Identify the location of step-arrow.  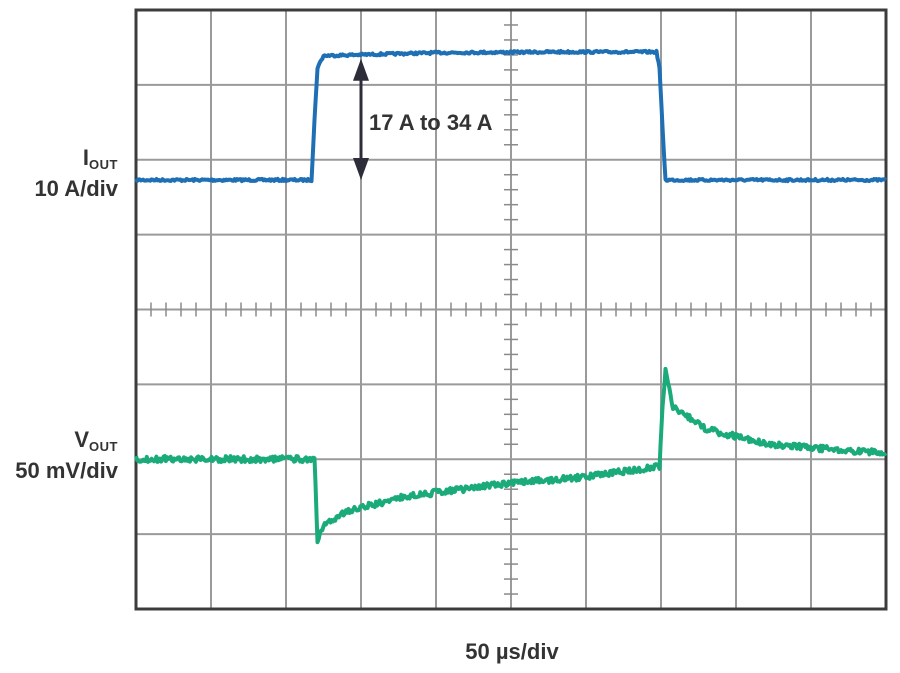
(361, 119).